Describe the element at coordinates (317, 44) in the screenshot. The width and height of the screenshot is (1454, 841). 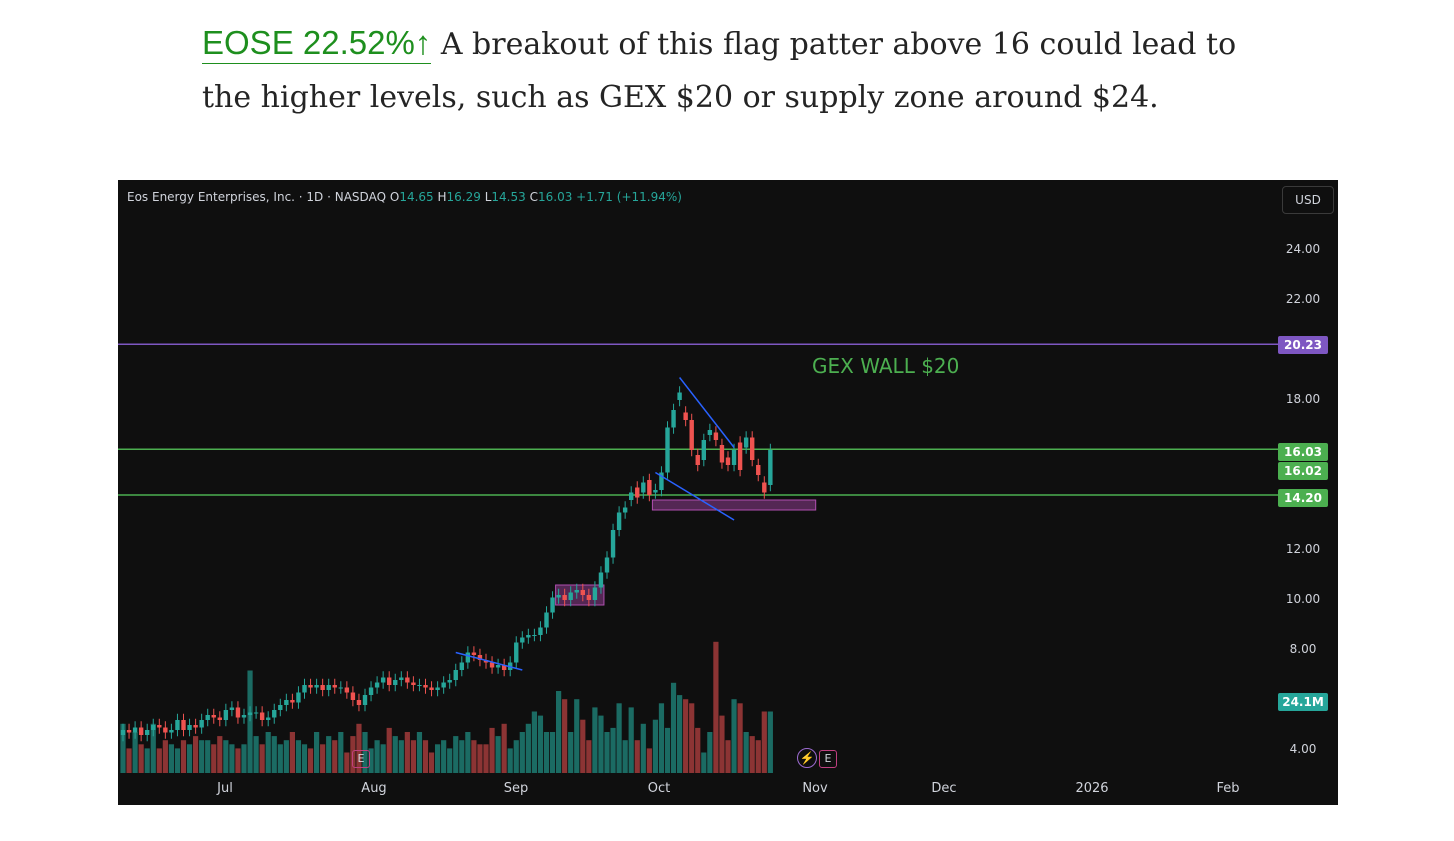
I see `ticker-link: EOSE 22.52%↑` at that location.